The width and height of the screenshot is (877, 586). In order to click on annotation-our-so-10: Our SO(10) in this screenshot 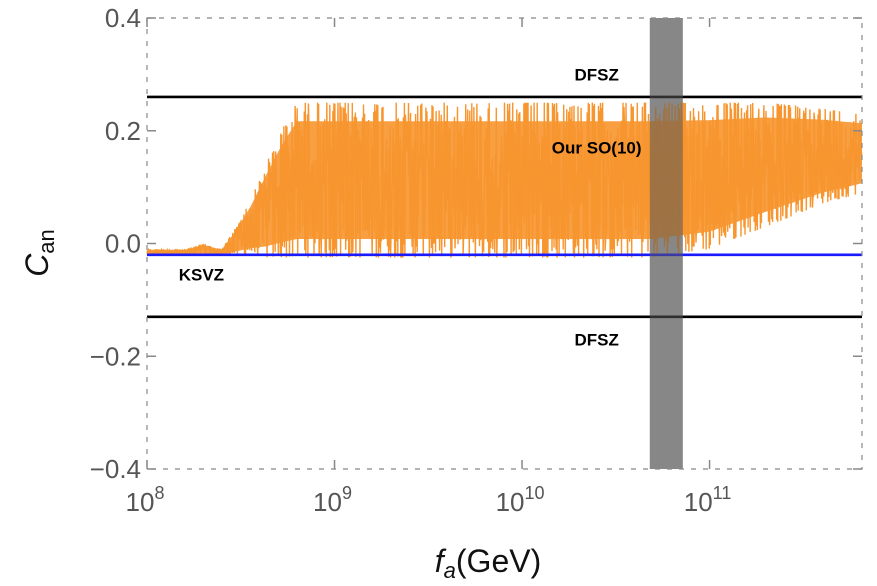, I will do `click(597, 148)`.